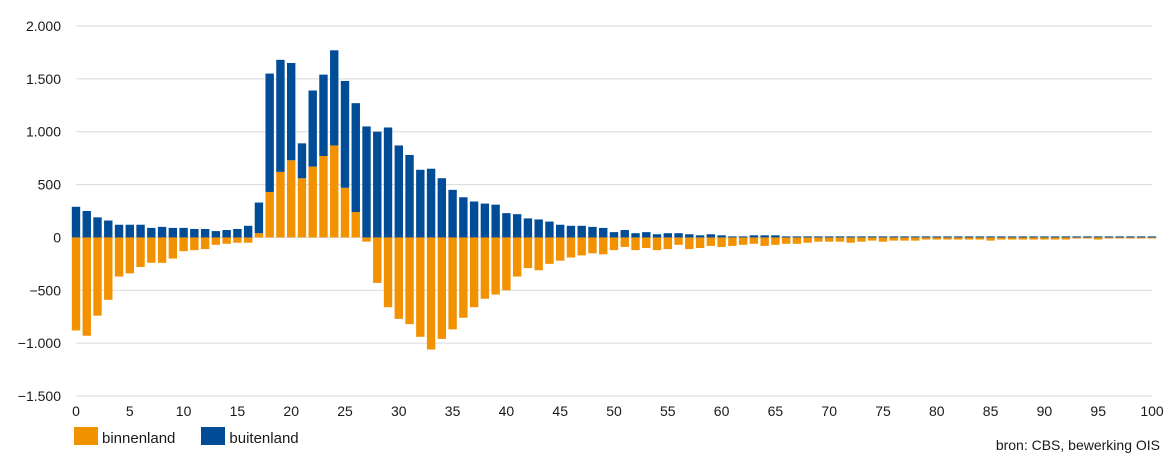 The width and height of the screenshot is (1176, 453). What do you see at coordinates (399, 411) in the screenshot?
I see `x-tick-label: 30` at bounding box center [399, 411].